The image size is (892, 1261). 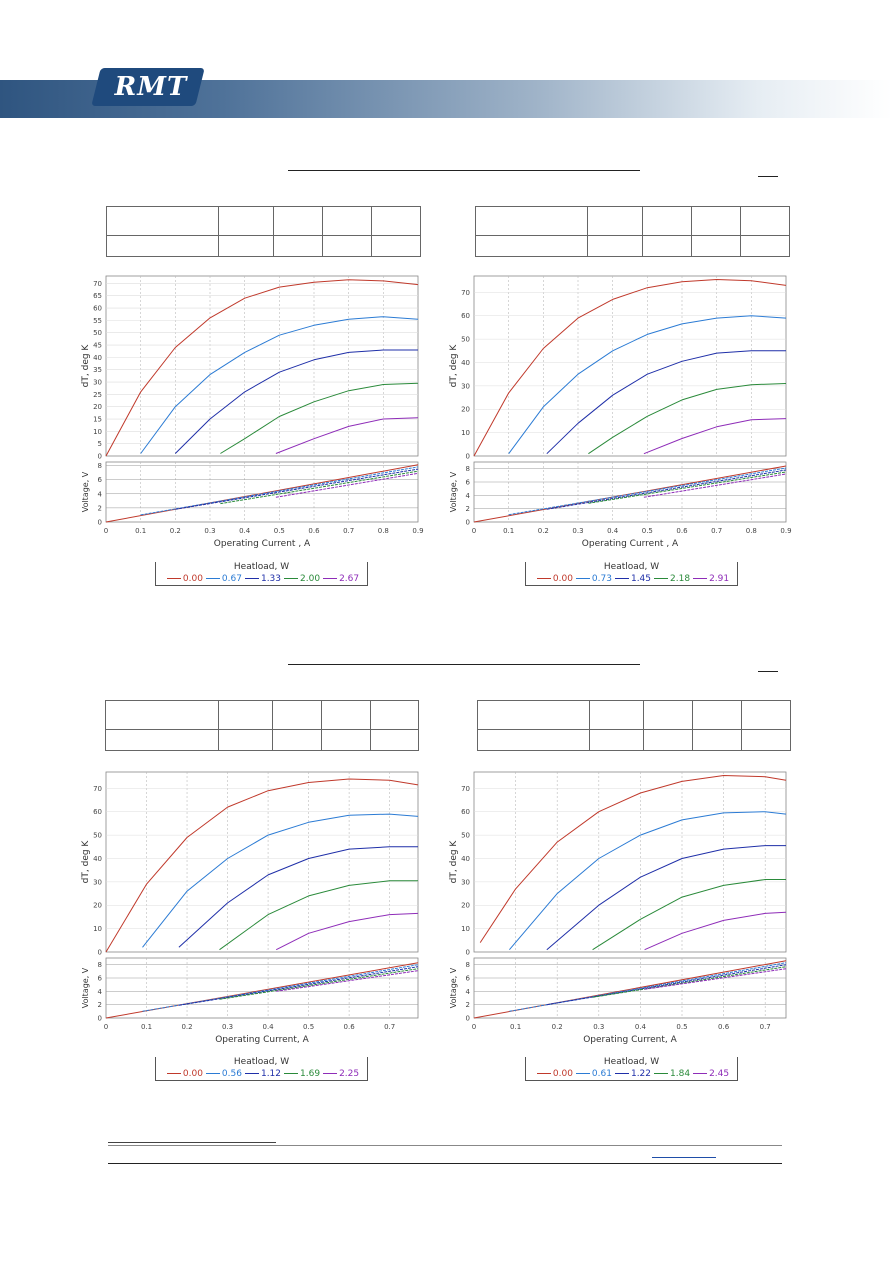 I want to click on dt-tick-label: 55, so click(x=97, y=321).